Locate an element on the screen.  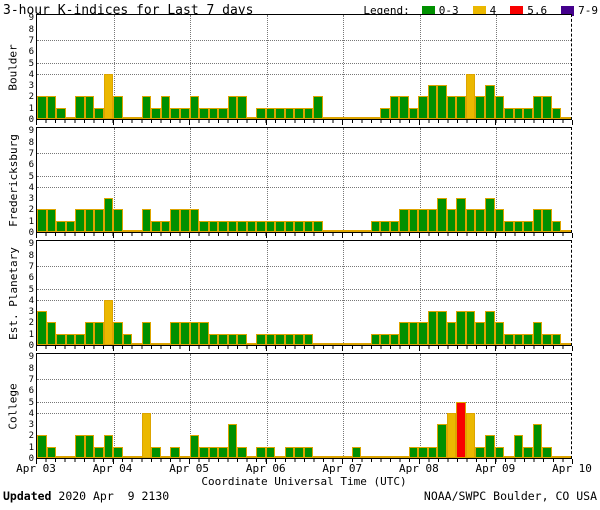
x-tick-label: Apr 06 is located at coordinates (265, 468).